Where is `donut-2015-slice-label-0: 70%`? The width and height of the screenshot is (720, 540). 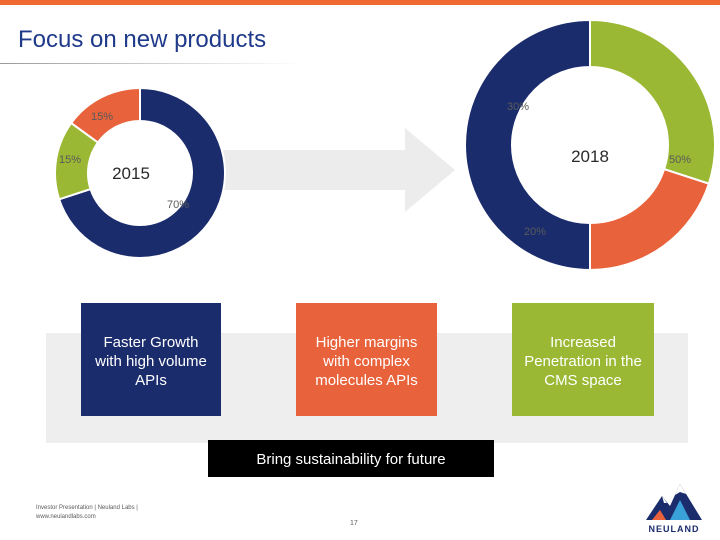 donut-2015-slice-label-0: 70% is located at coordinates (178, 205).